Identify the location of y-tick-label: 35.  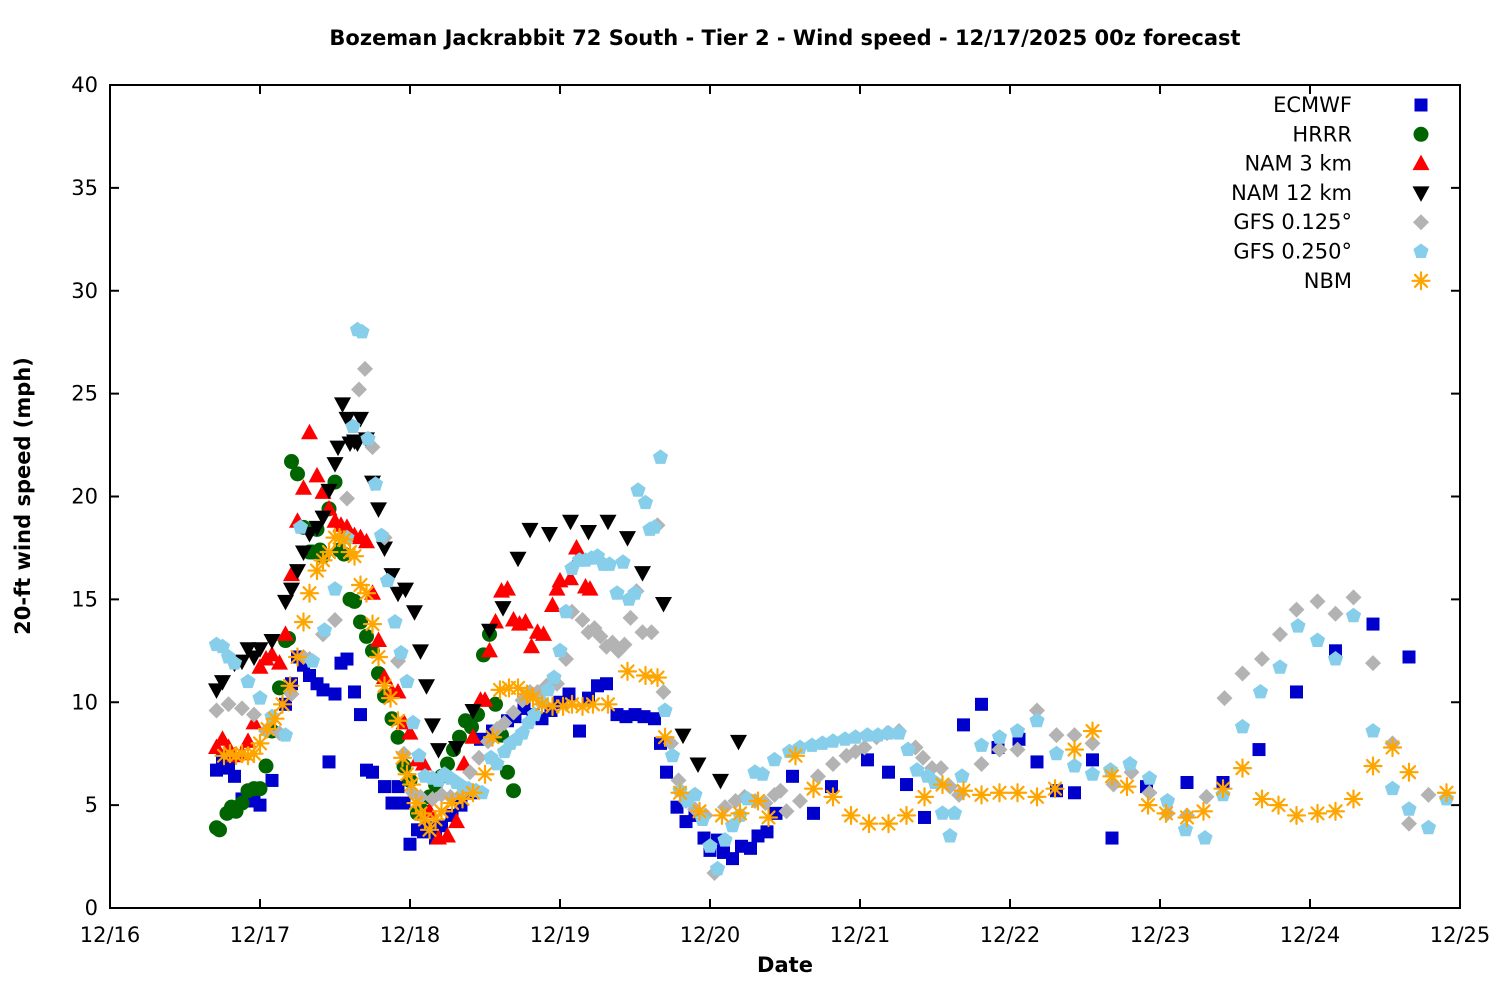
(84, 188).